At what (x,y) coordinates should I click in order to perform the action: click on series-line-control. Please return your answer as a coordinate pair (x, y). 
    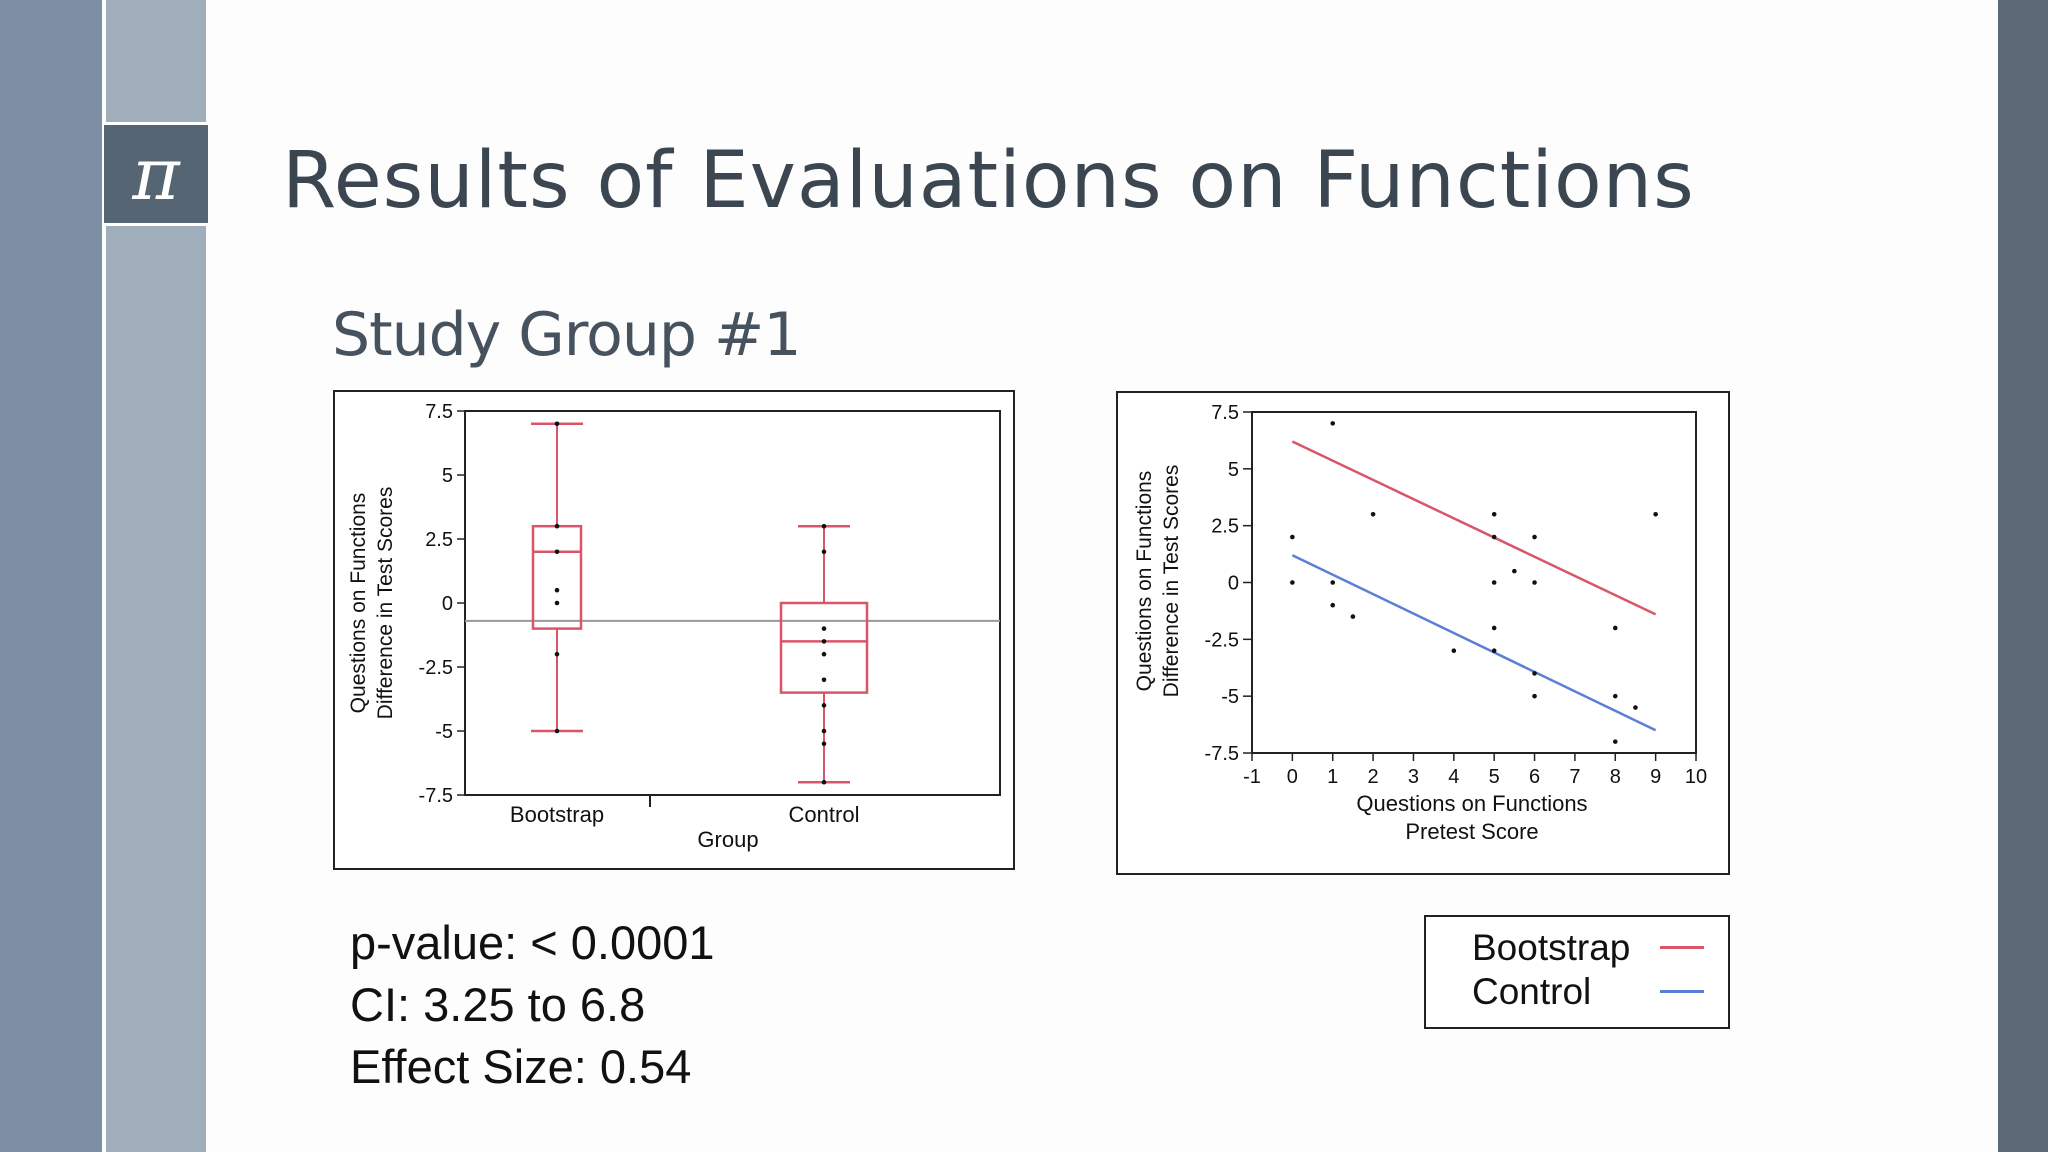
    Looking at the image, I should click on (1474, 643).